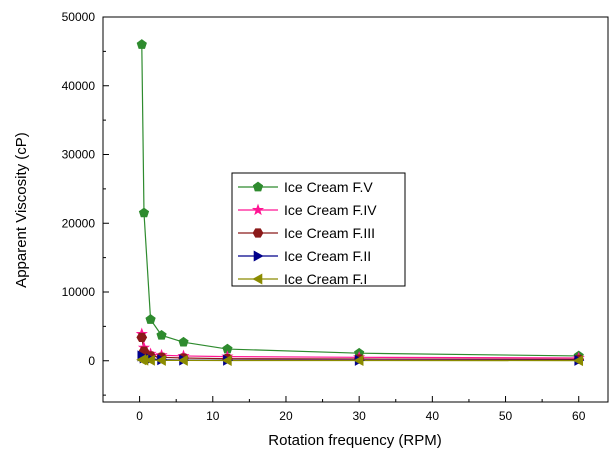  Describe the element at coordinates (79, 17) in the screenshot. I see `y-tick-label: 50000` at that location.